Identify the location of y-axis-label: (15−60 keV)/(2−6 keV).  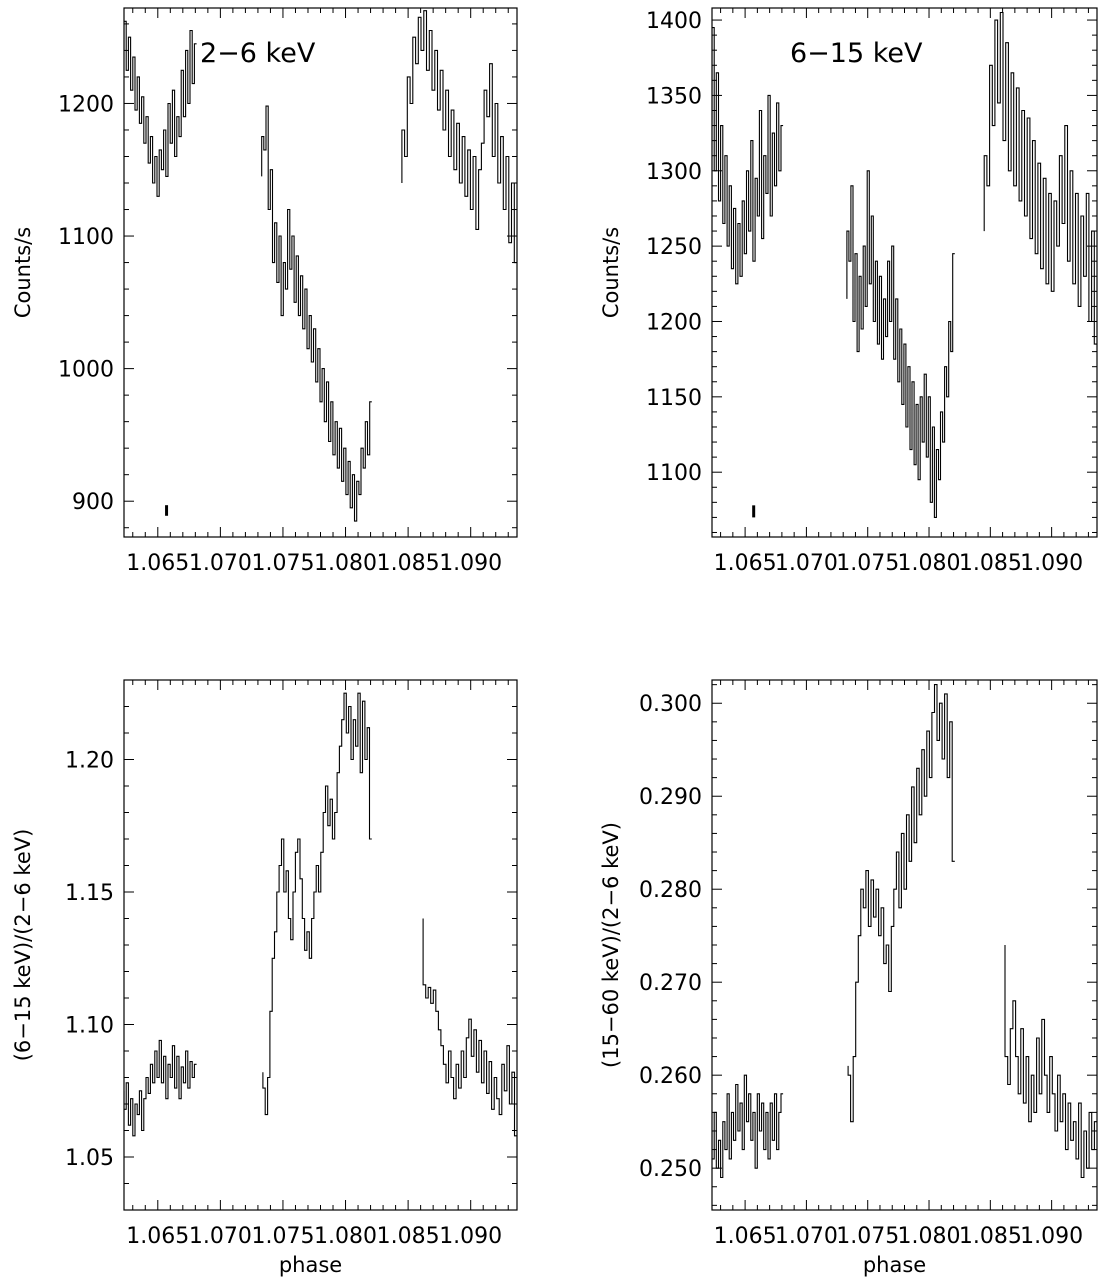
(611, 945).